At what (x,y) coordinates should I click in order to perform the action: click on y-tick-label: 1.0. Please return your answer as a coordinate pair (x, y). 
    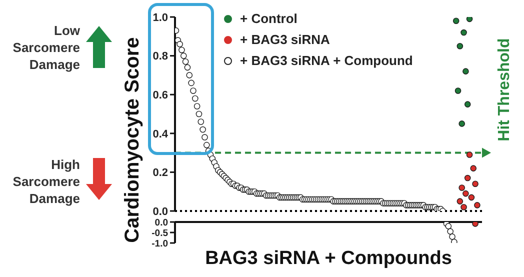
    Looking at the image, I should click on (160, 18).